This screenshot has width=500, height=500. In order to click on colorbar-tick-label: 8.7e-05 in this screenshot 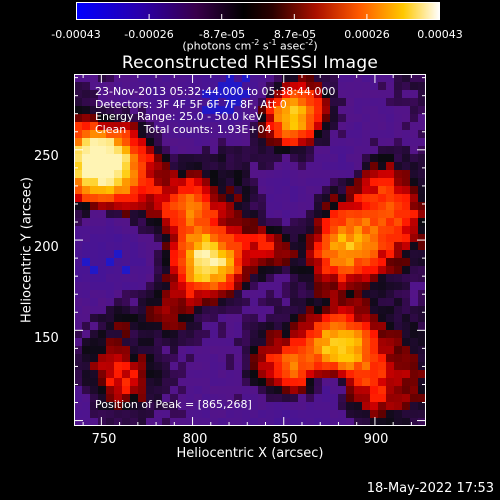, I will do `click(295, 34)`.